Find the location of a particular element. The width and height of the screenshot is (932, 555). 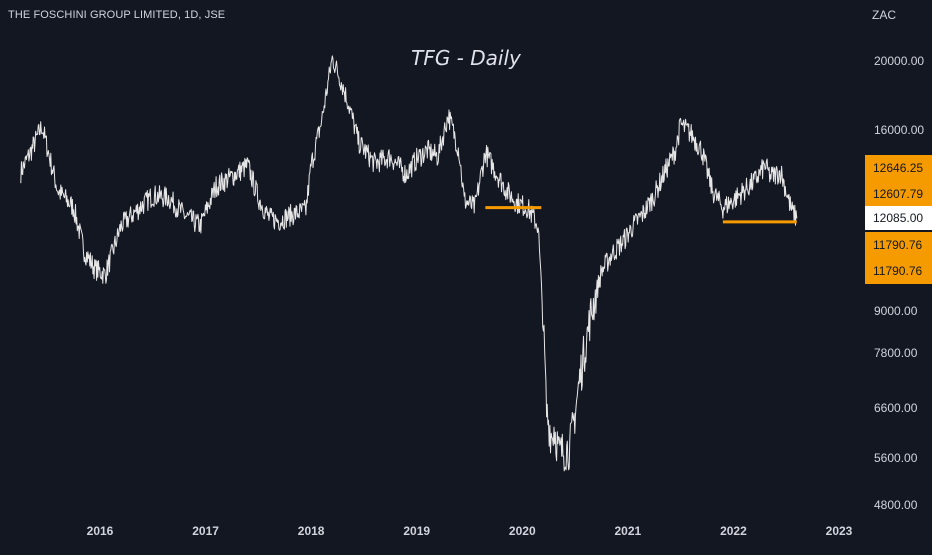

y-tick-label: 20000.00 is located at coordinates (899, 61).